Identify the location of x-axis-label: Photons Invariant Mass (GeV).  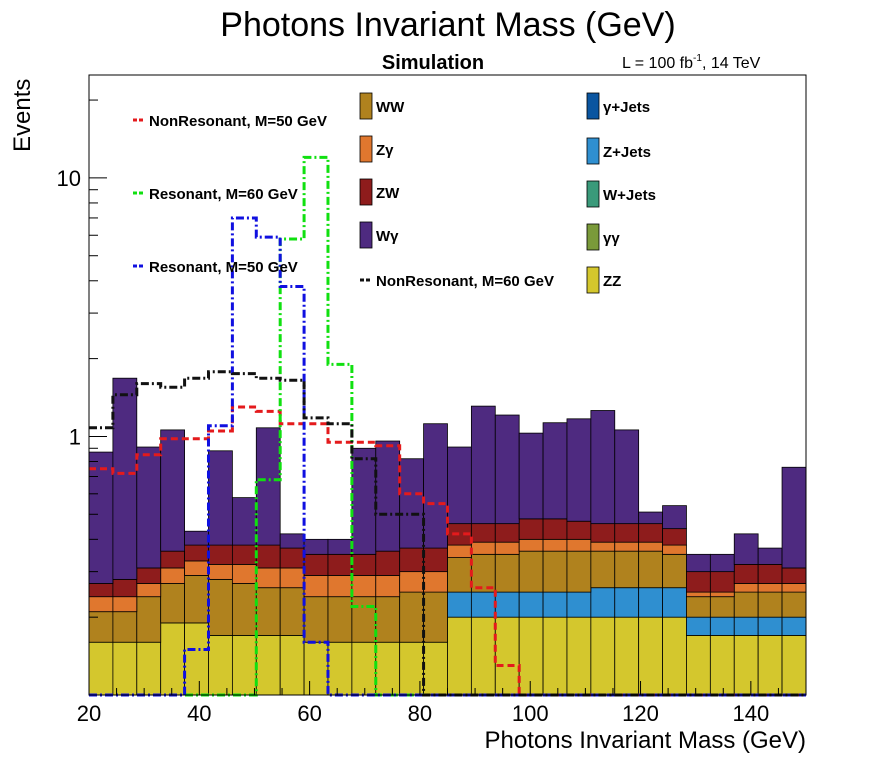
(645, 740).